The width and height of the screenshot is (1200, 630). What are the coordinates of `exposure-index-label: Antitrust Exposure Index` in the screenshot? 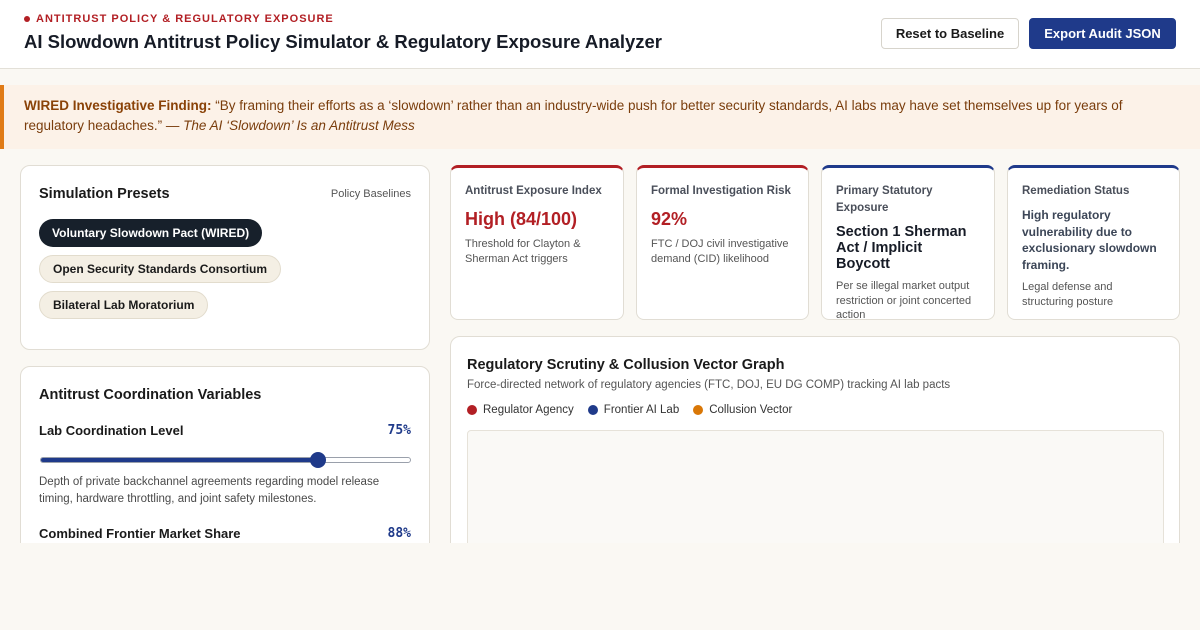 It's located at (533, 191).